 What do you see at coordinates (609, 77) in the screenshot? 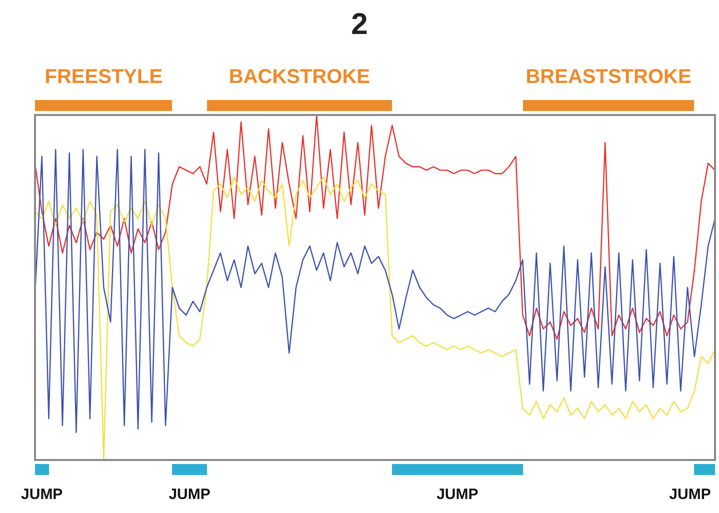
I see `text: BREASTSTROKE` at bounding box center [609, 77].